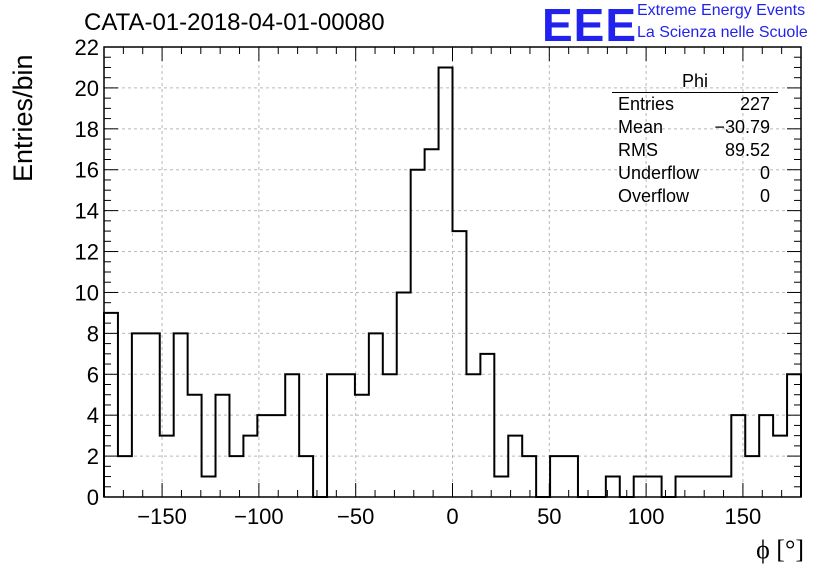  I want to click on y-tick-label: 6, so click(93, 374).